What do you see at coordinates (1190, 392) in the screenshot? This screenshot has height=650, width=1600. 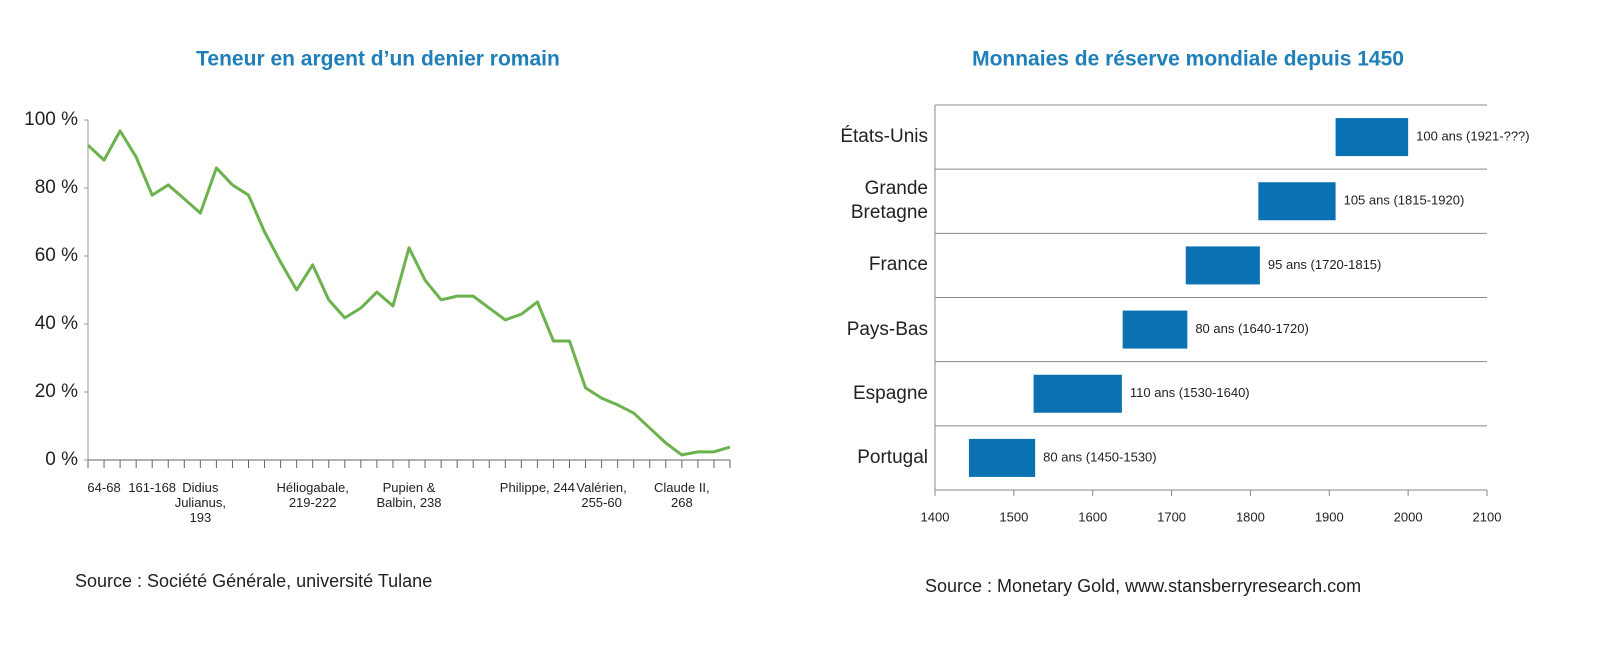 I see `bar-label: 110 ans (1530-1640)` at bounding box center [1190, 392].